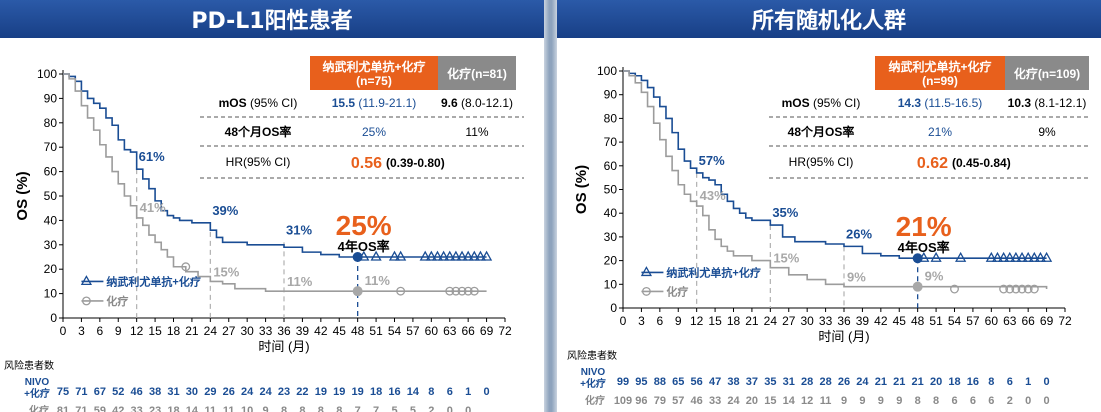 The height and width of the screenshot is (412, 1101). I want to click on x-tick-label: 54, so click(395, 331).